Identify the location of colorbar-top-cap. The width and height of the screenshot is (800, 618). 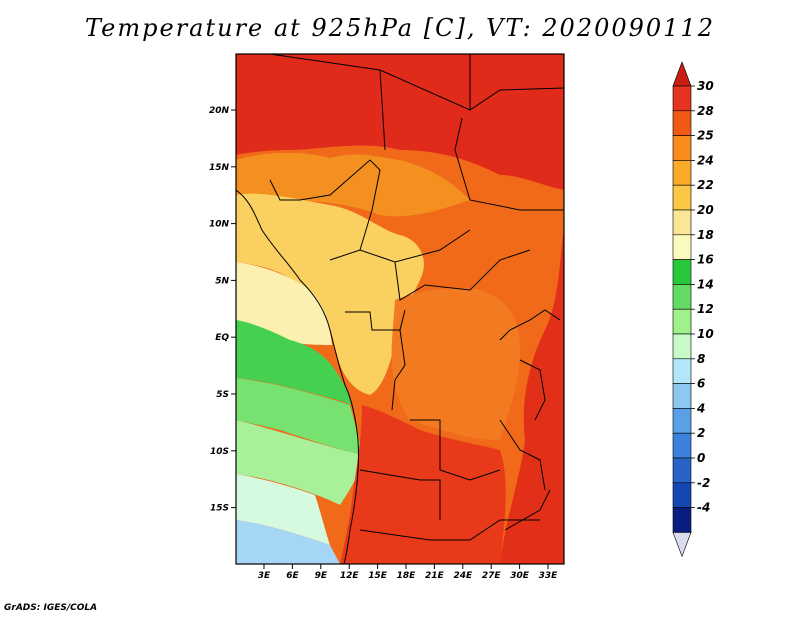
(682, 74).